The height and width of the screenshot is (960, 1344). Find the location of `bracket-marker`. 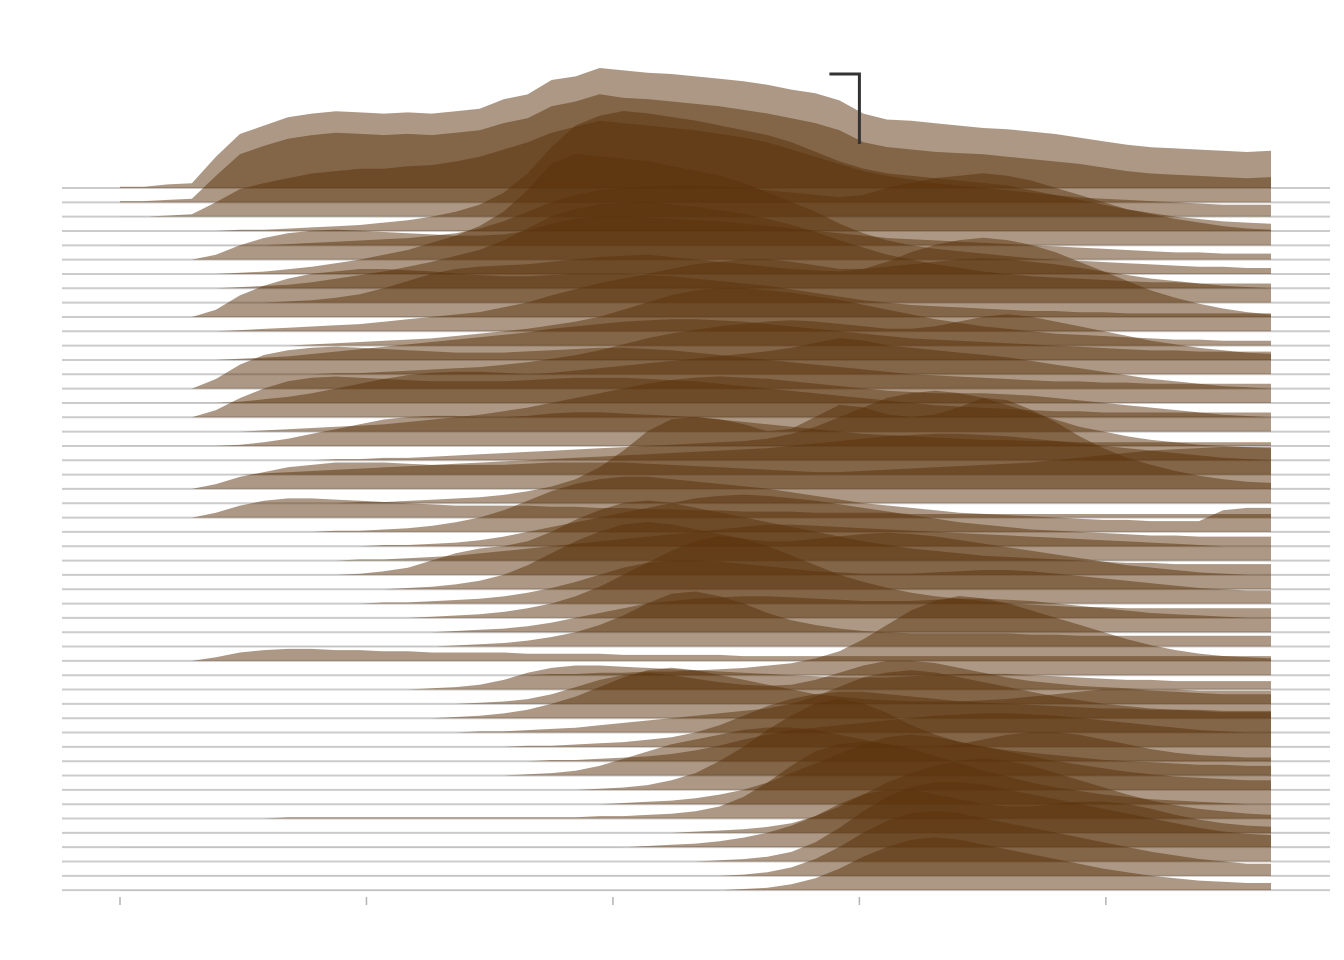

bracket-marker is located at coordinates (845, 108).